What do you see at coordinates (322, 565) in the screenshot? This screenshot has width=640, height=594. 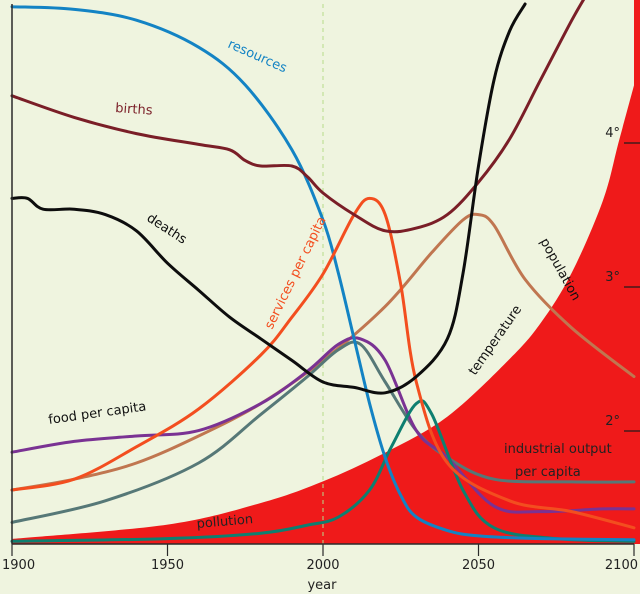 I see `x-tick-label: 2000` at bounding box center [322, 565].